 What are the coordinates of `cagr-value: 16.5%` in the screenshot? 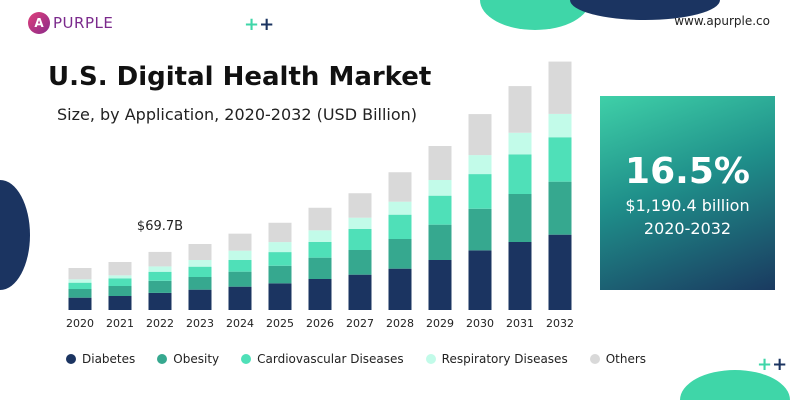 It's located at (687, 171).